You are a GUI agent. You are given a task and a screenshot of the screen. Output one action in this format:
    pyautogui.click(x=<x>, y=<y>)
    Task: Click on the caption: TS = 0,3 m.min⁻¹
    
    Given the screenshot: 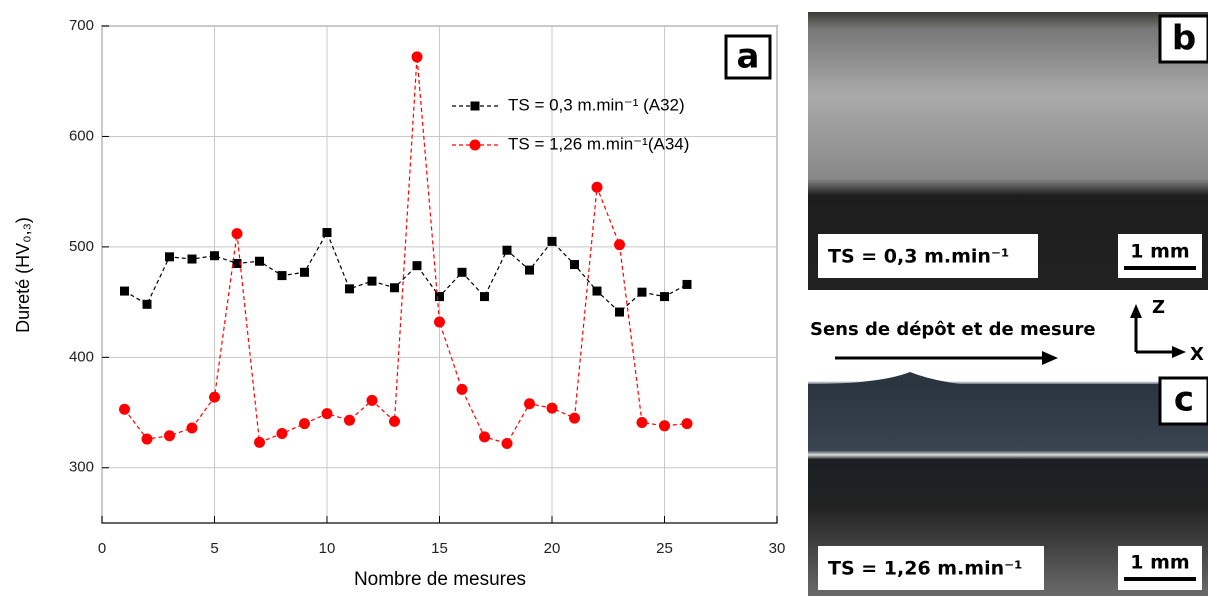 What is the action you would take?
    pyautogui.click(x=918, y=257)
    